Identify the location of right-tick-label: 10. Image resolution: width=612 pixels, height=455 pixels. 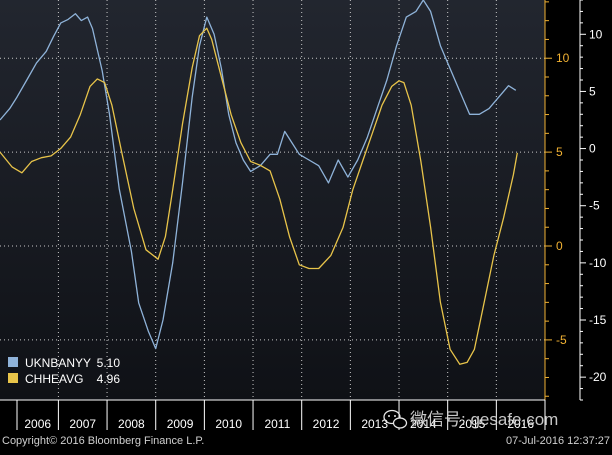
(596, 34).